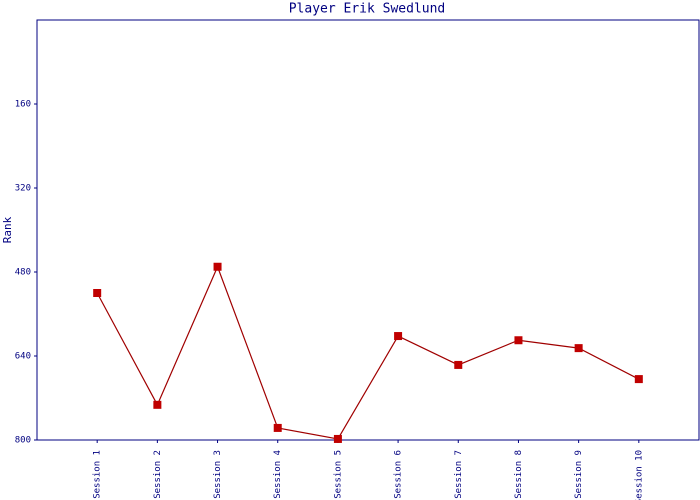  I want to click on x-tick-label: Session 3, so click(218, 474).